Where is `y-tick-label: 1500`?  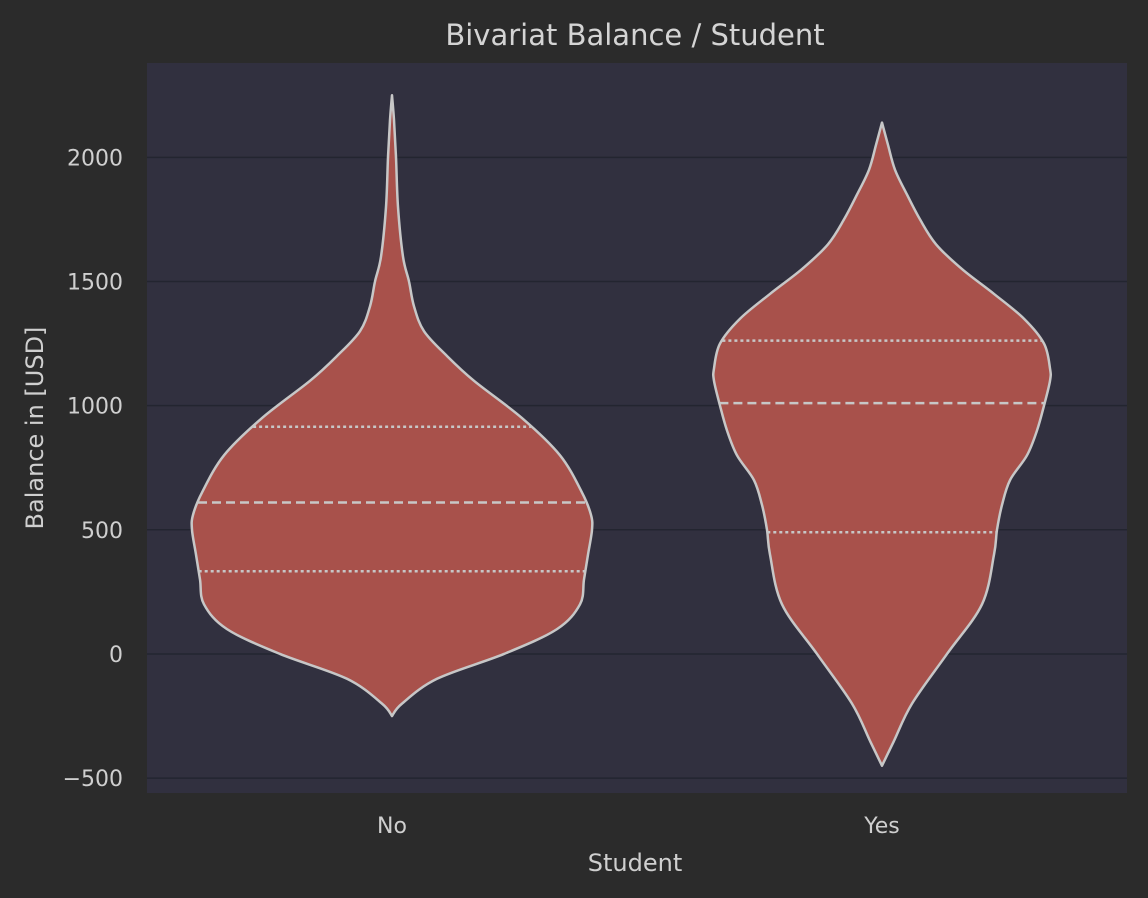 y-tick-label: 1500 is located at coordinates (95, 283).